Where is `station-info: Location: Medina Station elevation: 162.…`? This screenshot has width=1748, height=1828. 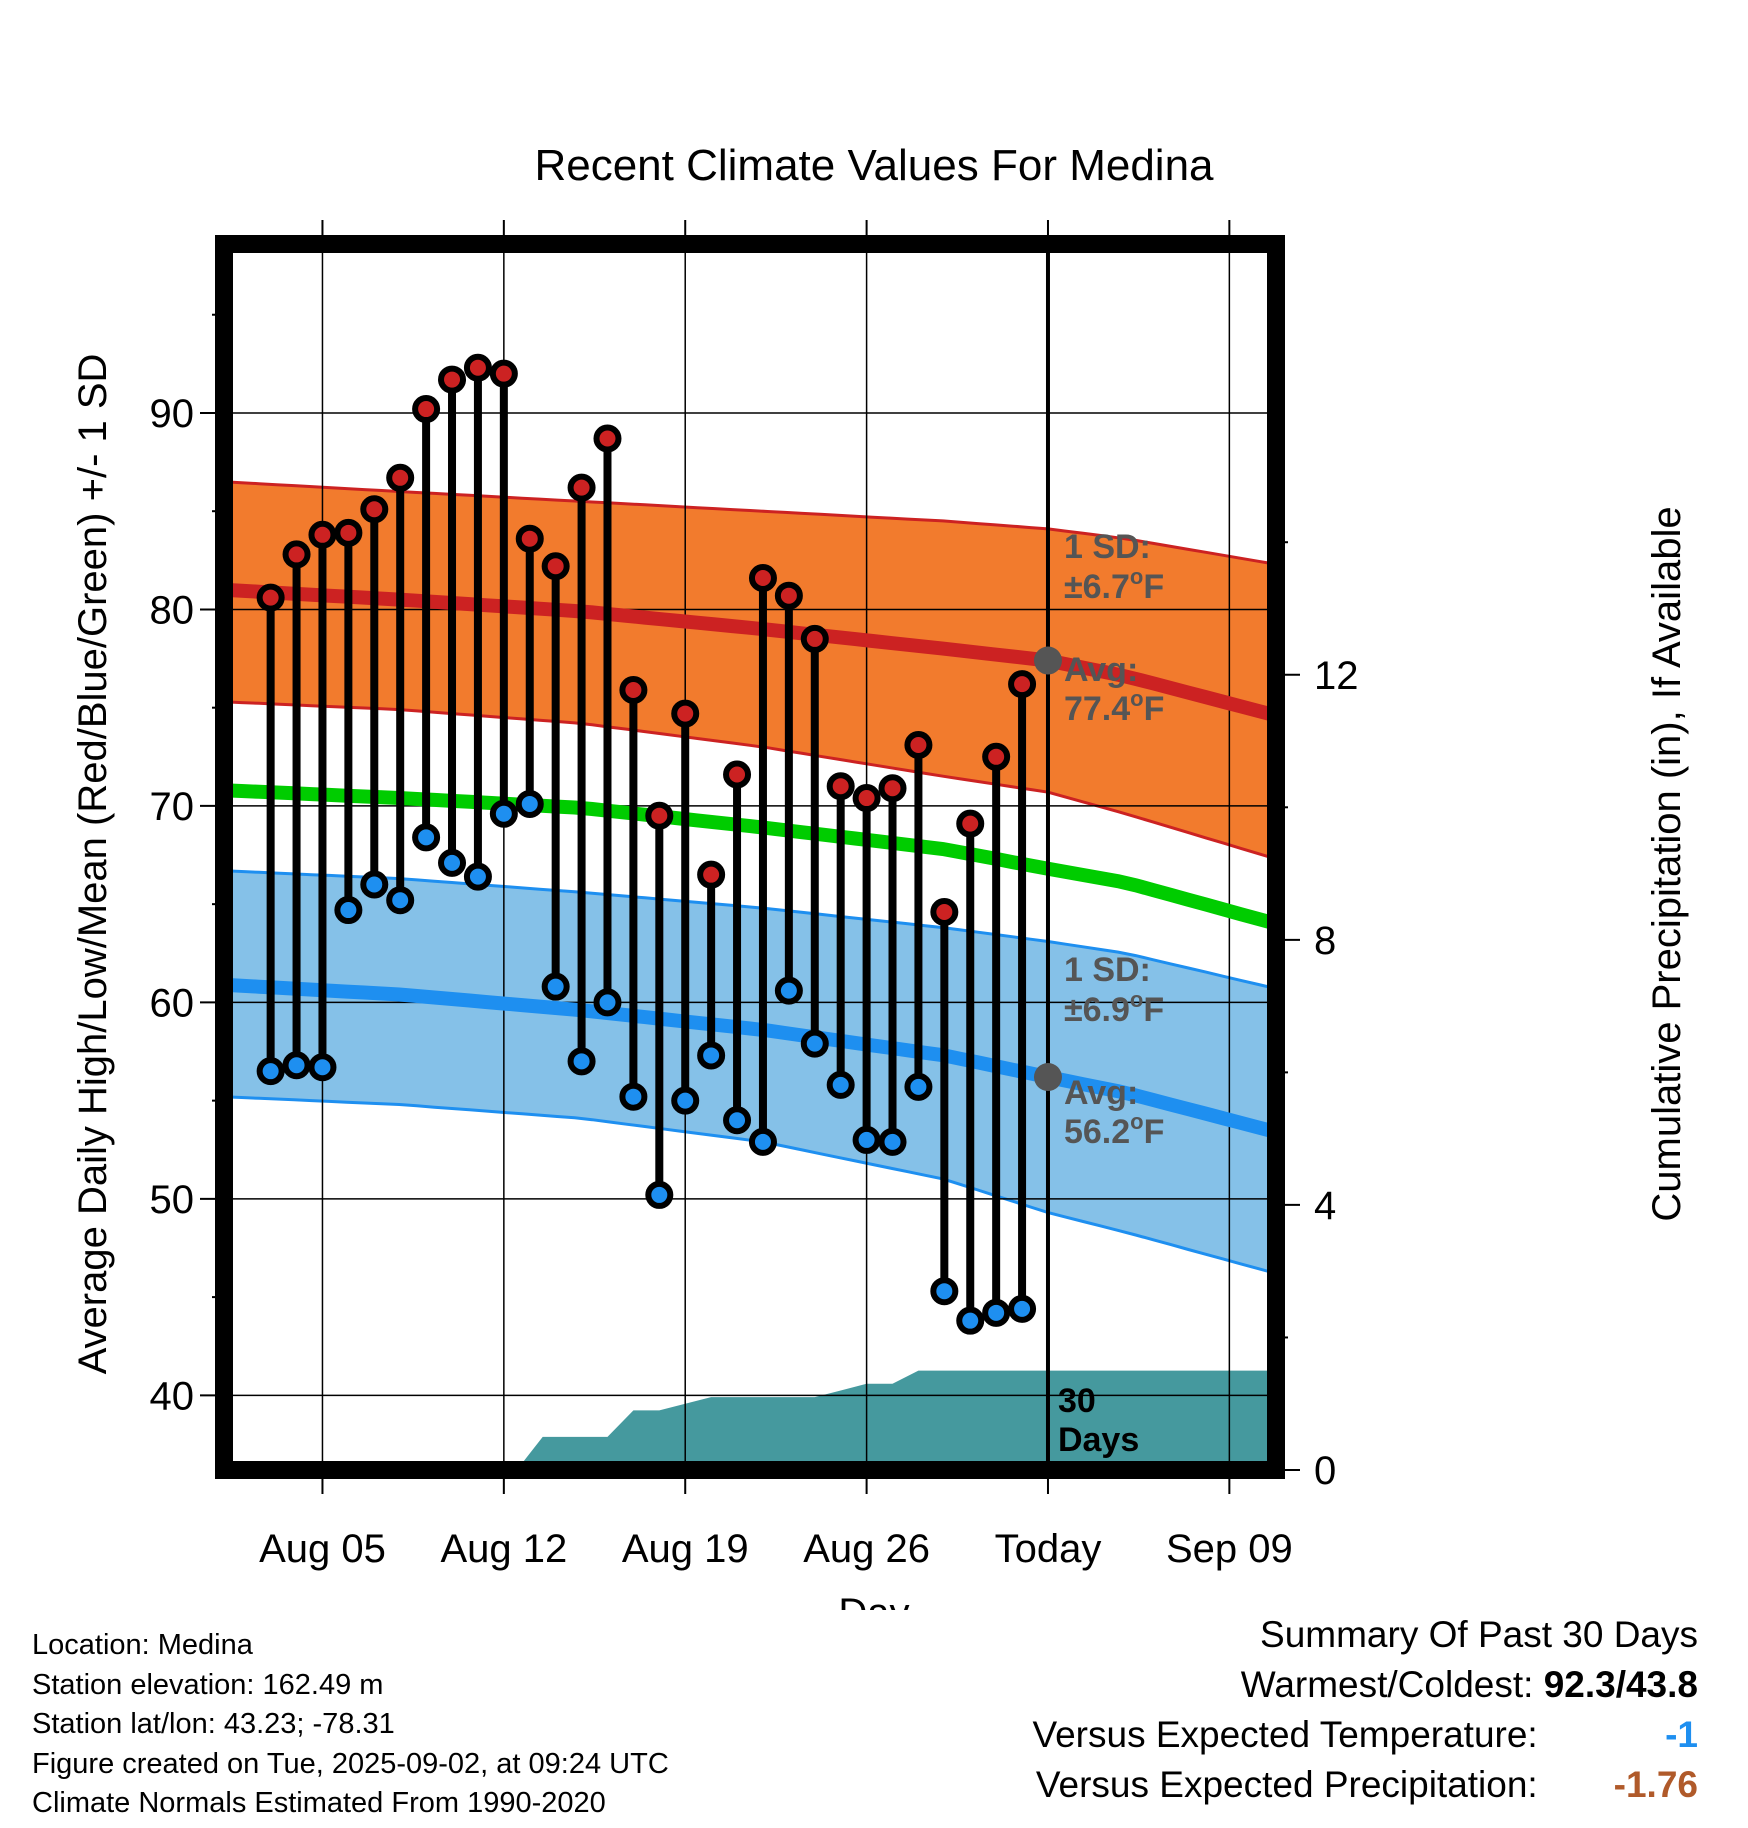 station-info: Location: Medina Station elevation: 162.… is located at coordinates (350, 1725).